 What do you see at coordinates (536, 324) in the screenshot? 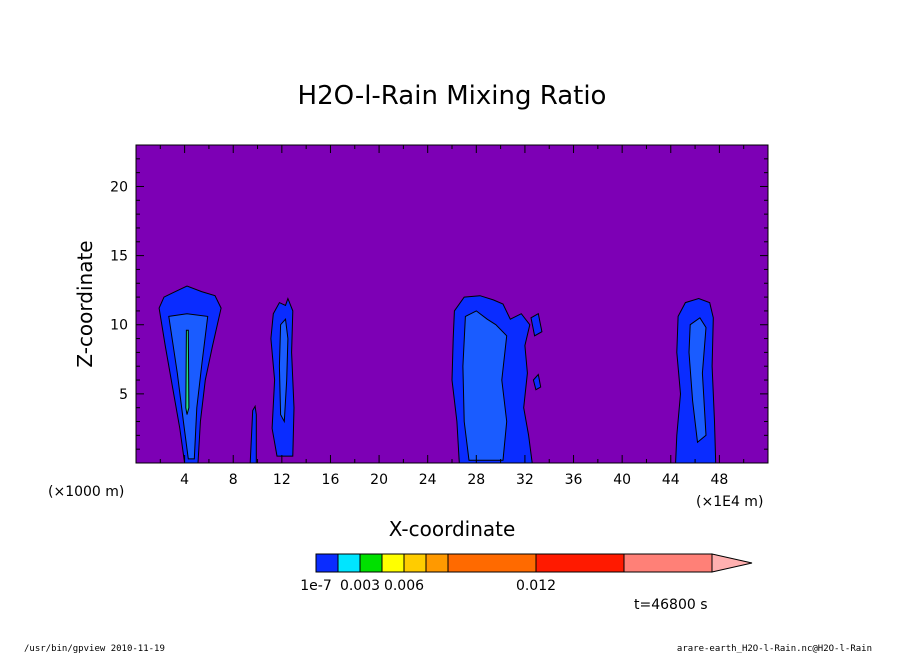
I see `contour-region-cell-4-patch-a` at bounding box center [536, 324].